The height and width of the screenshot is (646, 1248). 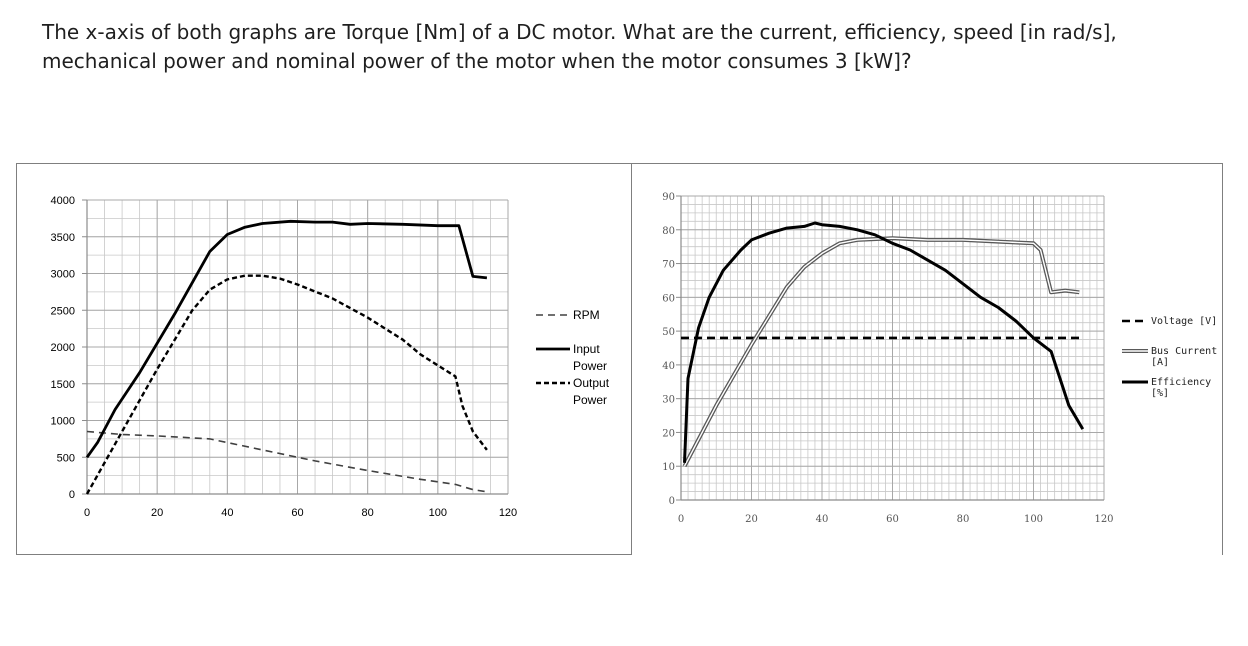 I want to click on right-x-tick-label: 20, so click(x=751, y=519).